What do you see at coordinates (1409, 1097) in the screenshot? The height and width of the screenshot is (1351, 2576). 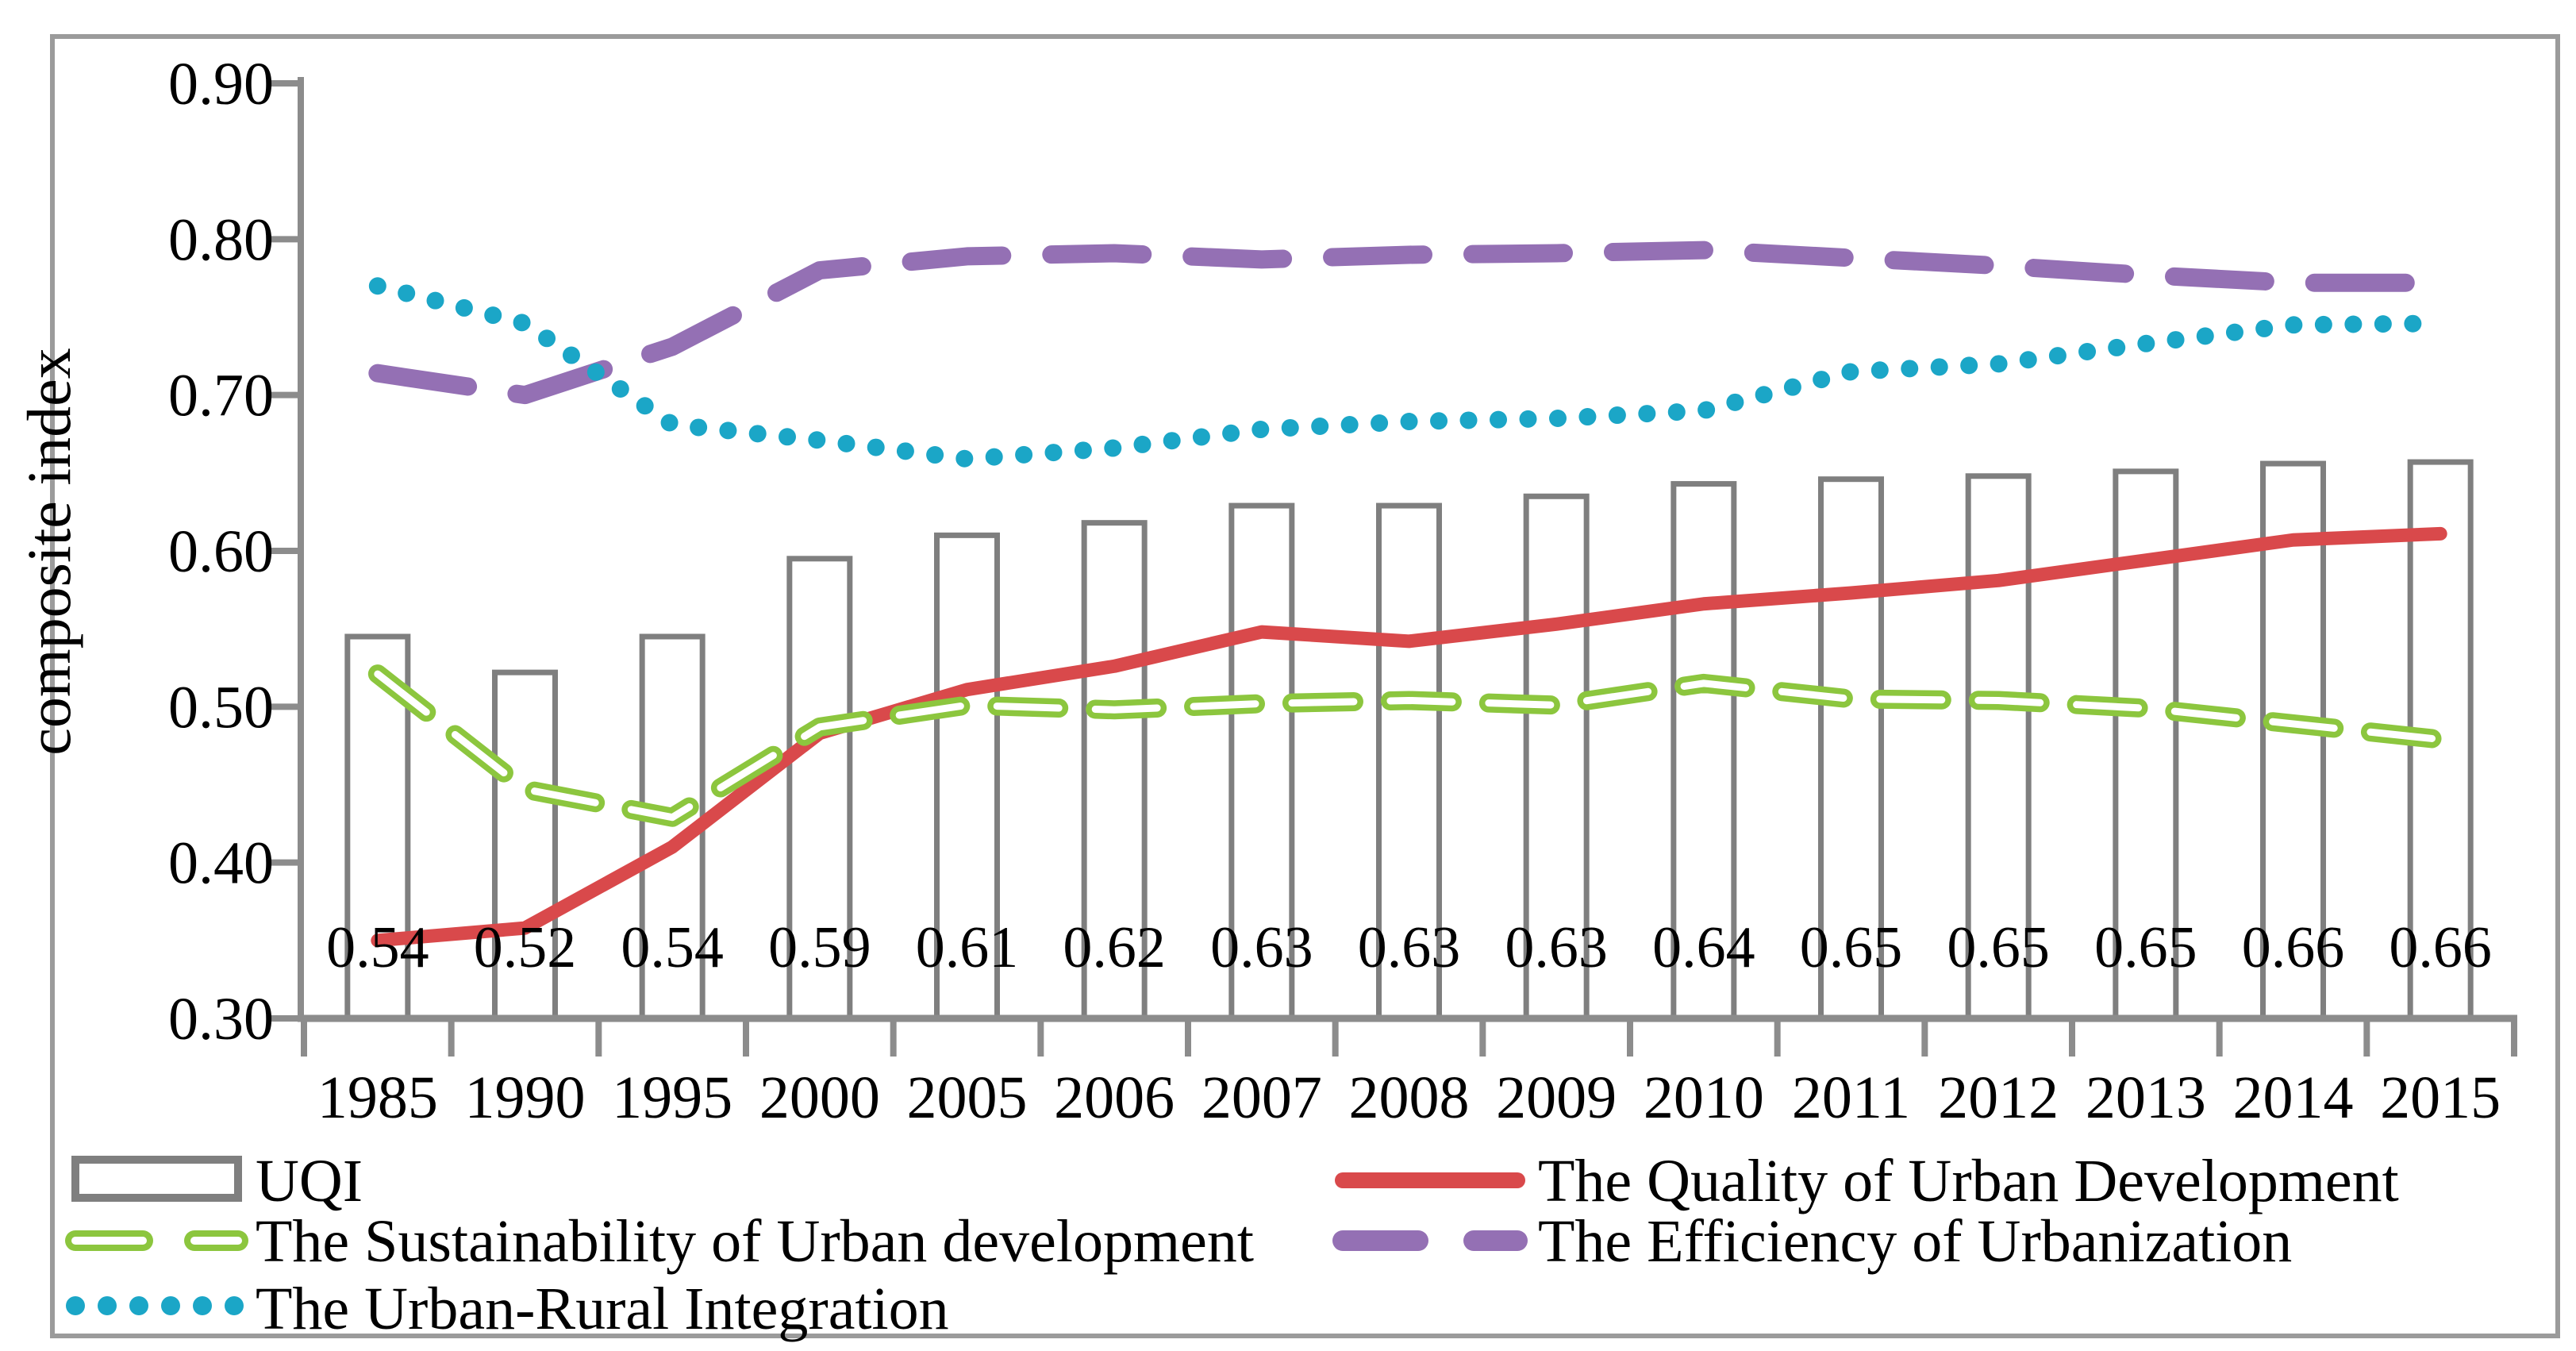 I see `x-tick-label-2008: 2008` at bounding box center [1409, 1097].